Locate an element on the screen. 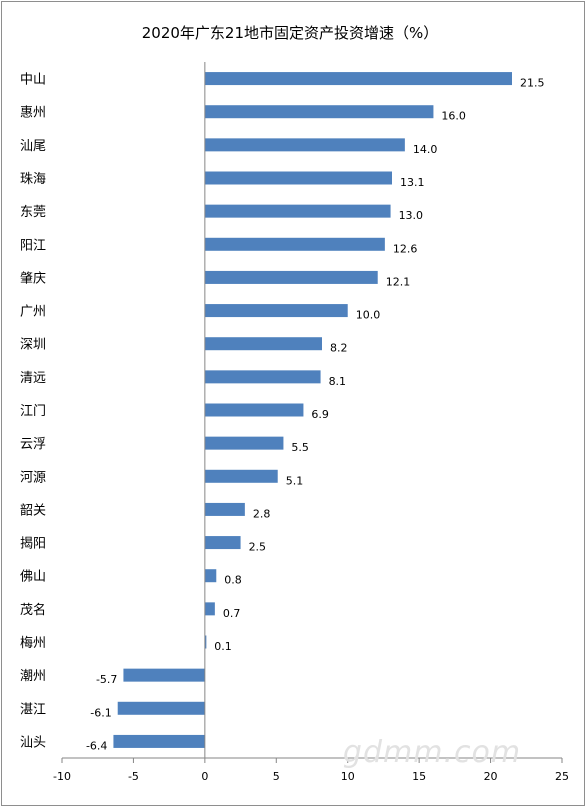  data-label: -5.7 is located at coordinates (106, 679).